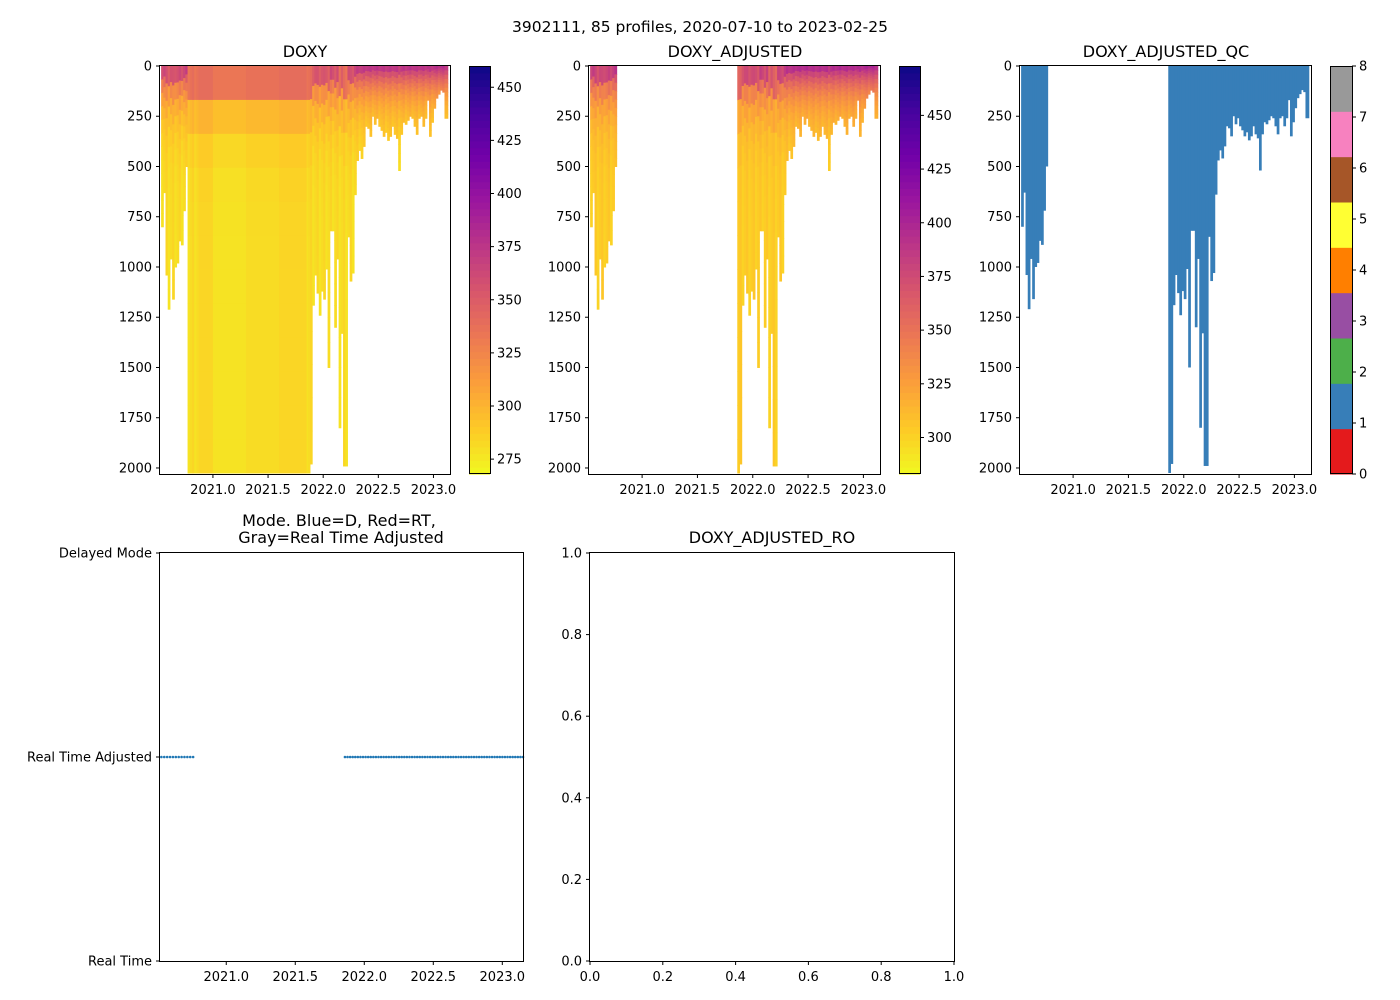  I want to click on colorbar-tick-label: 350, so click(939, 331).